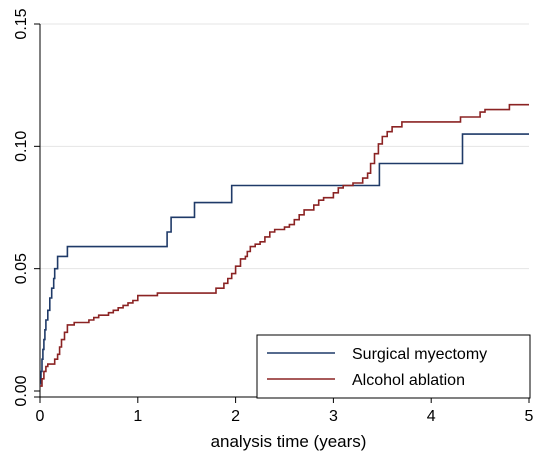  I want to click on y-tick-label: 0.05, so click(21, 268).